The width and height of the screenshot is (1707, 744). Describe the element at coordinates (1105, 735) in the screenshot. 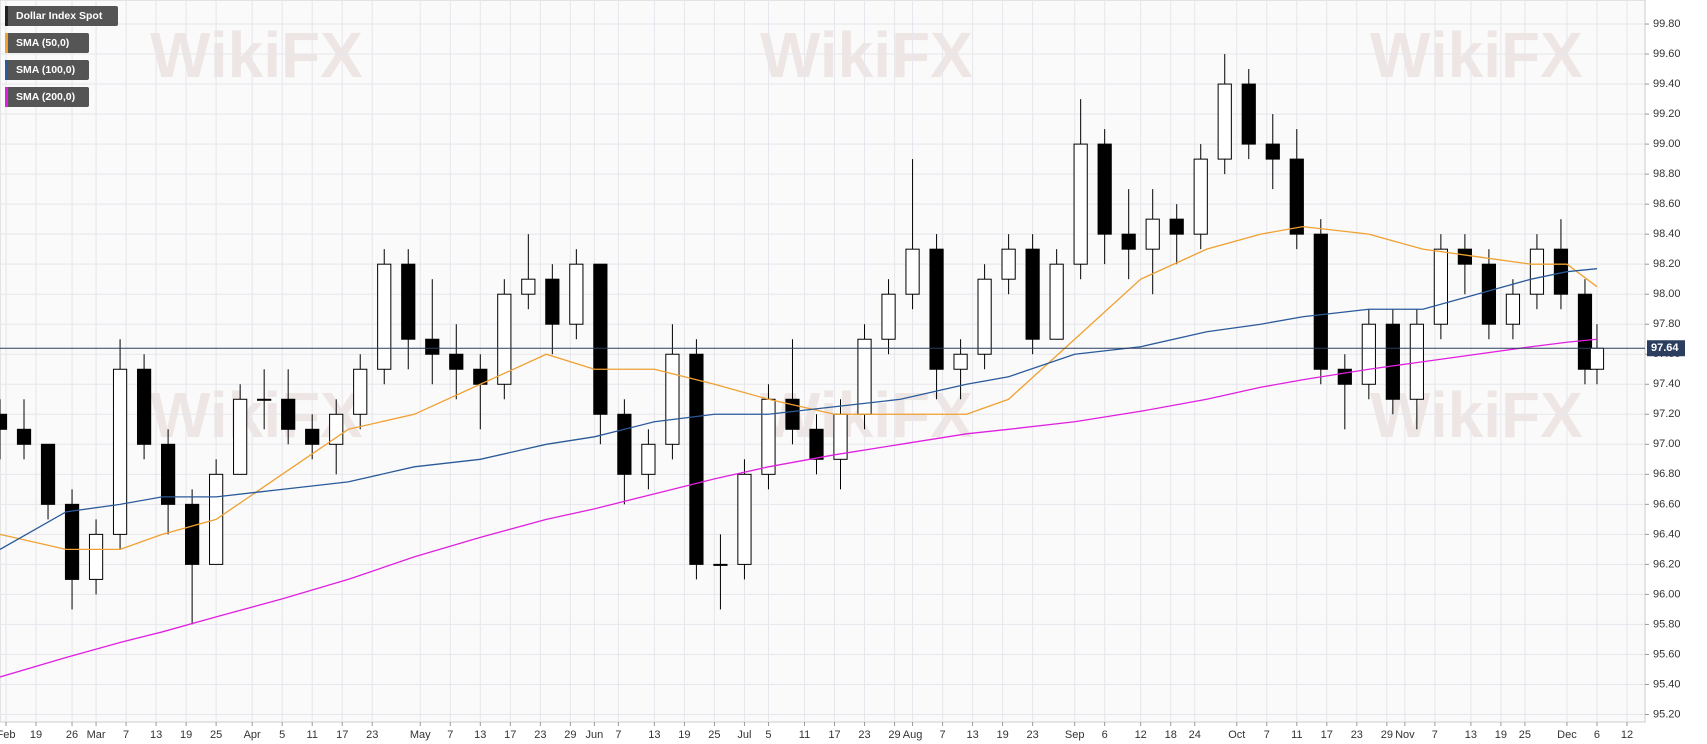

I see `x-tick-label: 6` at that location.